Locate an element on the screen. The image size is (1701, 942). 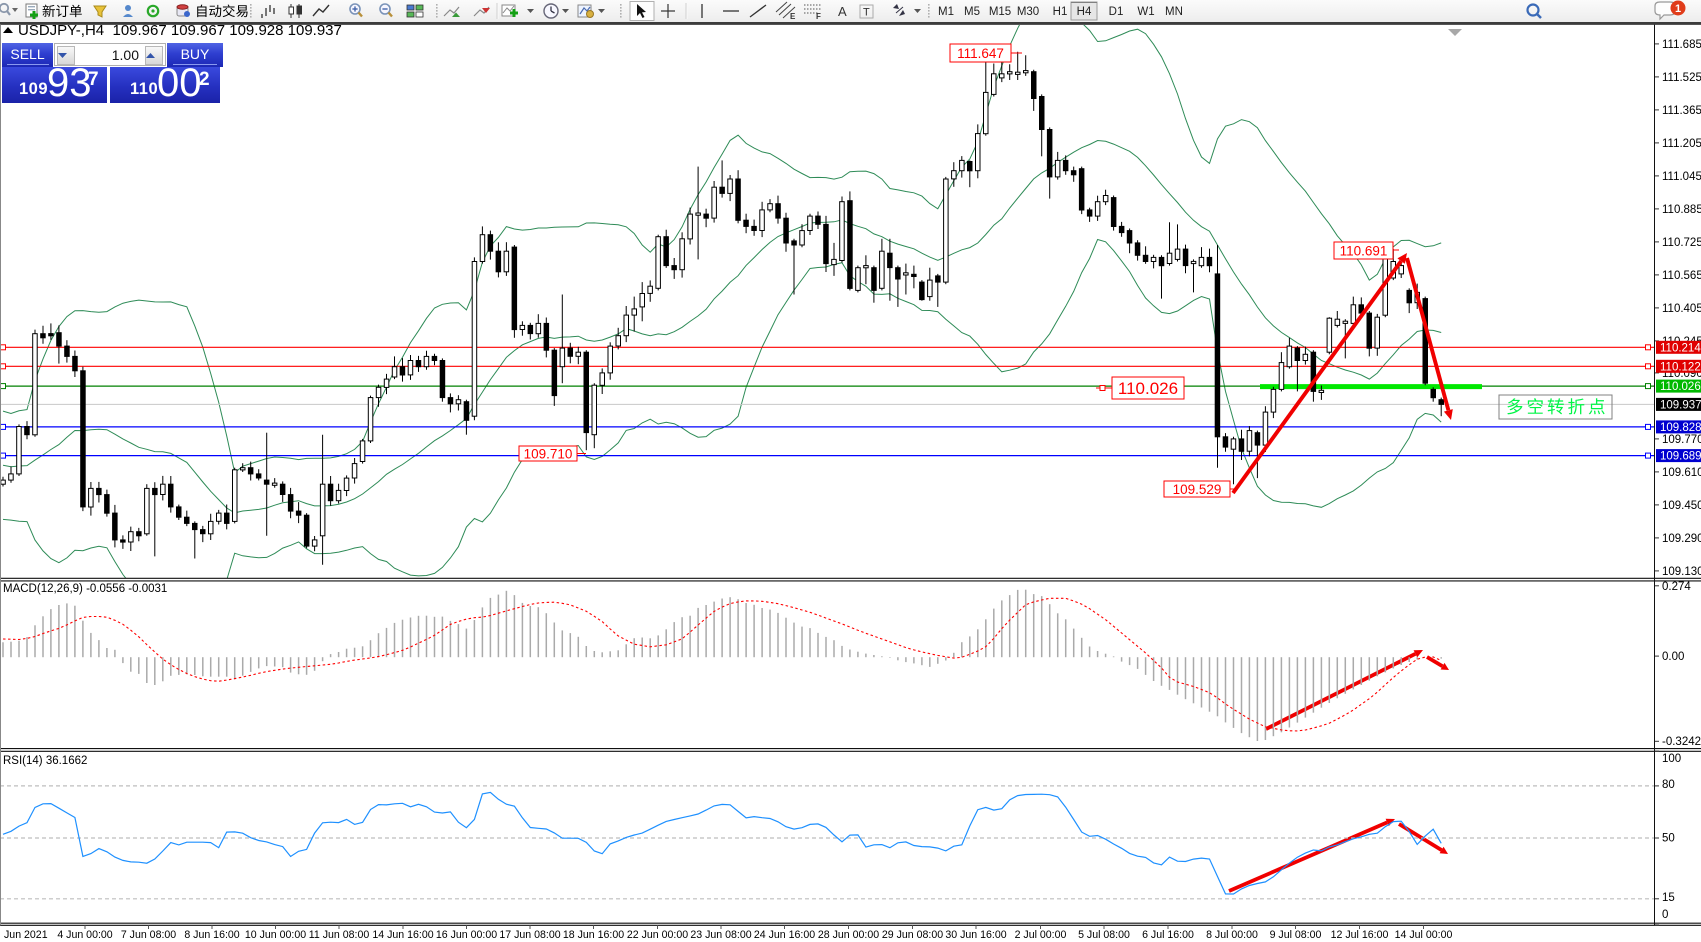
svg-text: M30 is located at coordinates (1028, 12).